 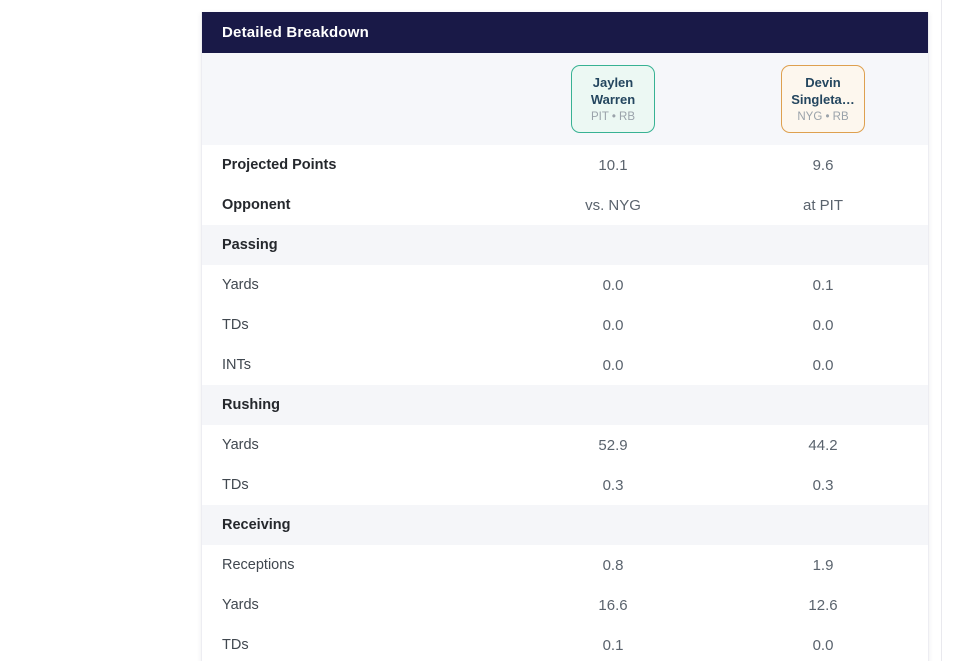 What do you see at coordinates (565, 565) in the screenshot?
I see `stat-row-receiving-receptions: Receptions 0.8 1.9` at bounding box center [565, 565].